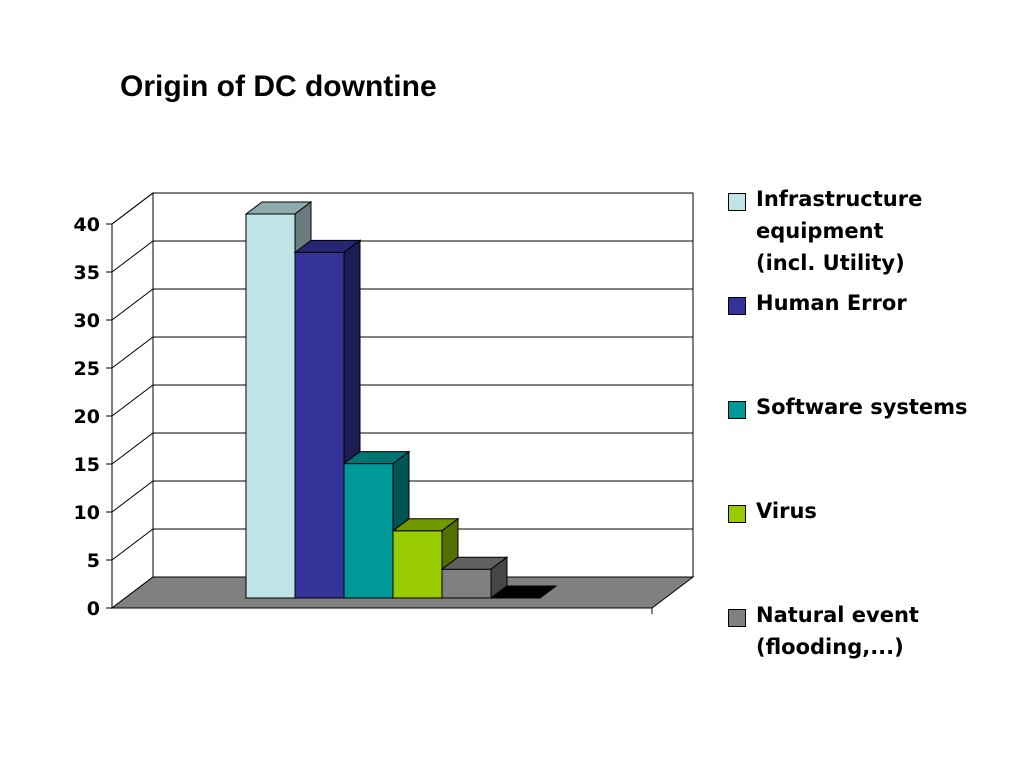  What do you see at coordinates (548, 592) in the screenshot?
I see `bar-side` at bounding box center [548, 592].